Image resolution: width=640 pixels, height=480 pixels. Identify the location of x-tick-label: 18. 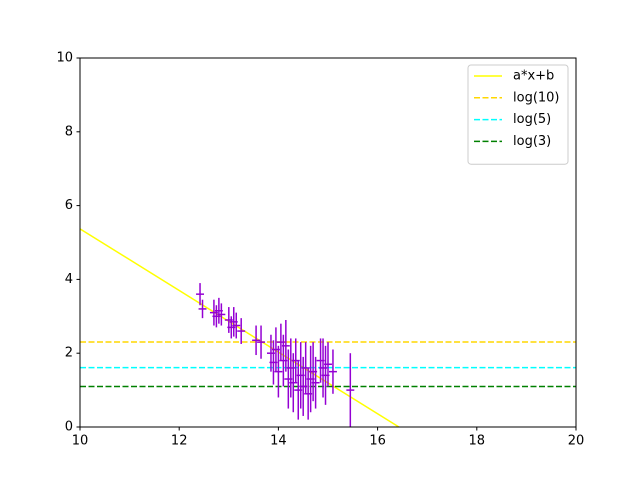
(477, 441).